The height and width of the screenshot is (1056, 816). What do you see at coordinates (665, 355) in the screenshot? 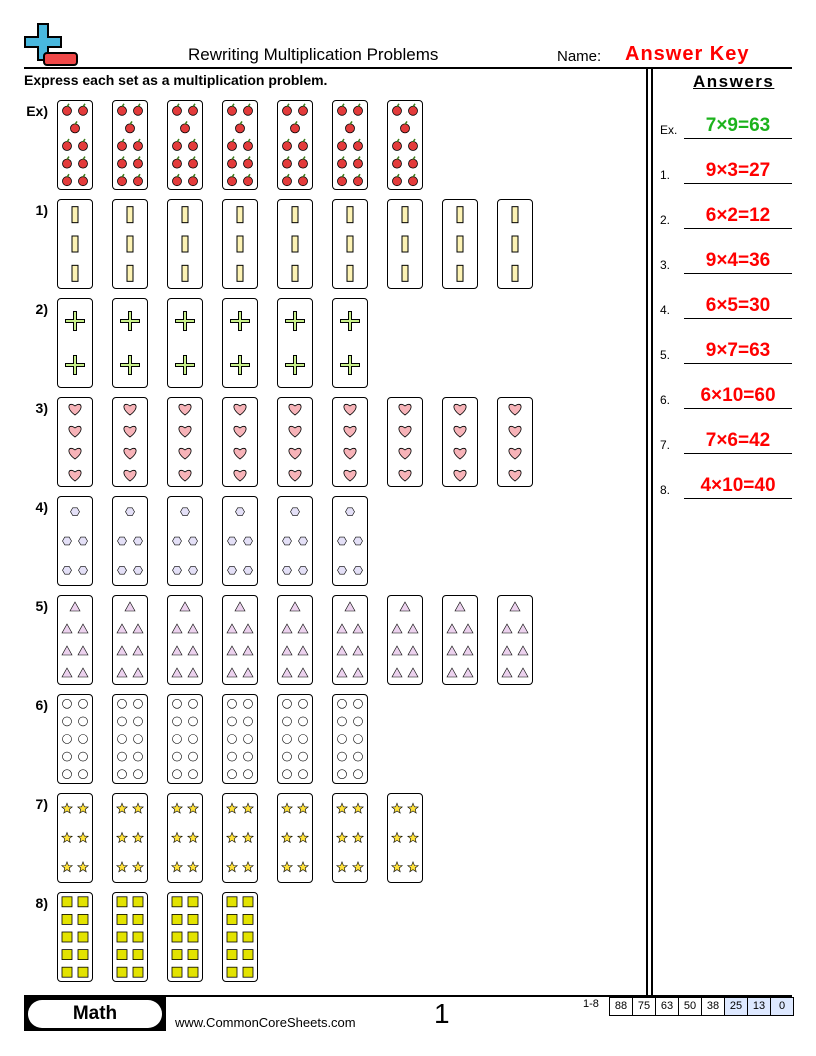
I see `answer-number: 5.` at bounding box center [665, 355].